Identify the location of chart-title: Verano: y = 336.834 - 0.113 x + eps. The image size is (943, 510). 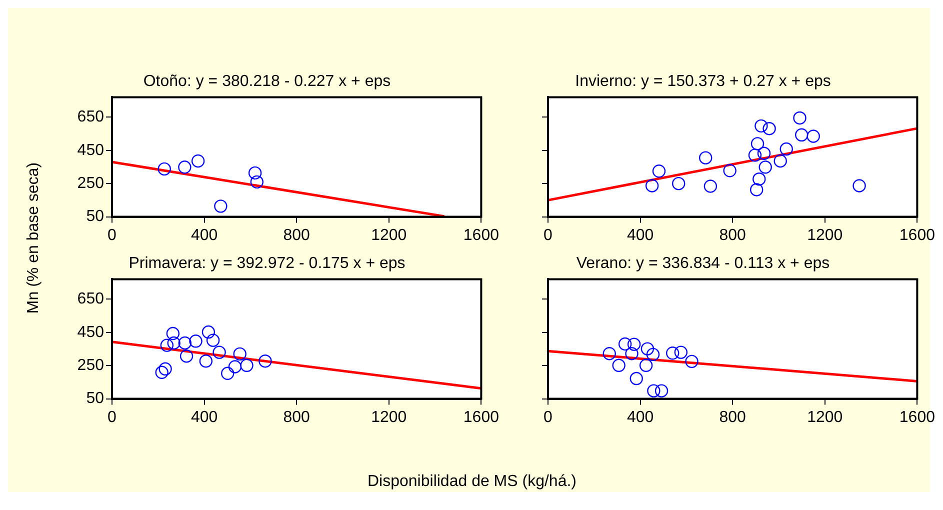
(703, 263).